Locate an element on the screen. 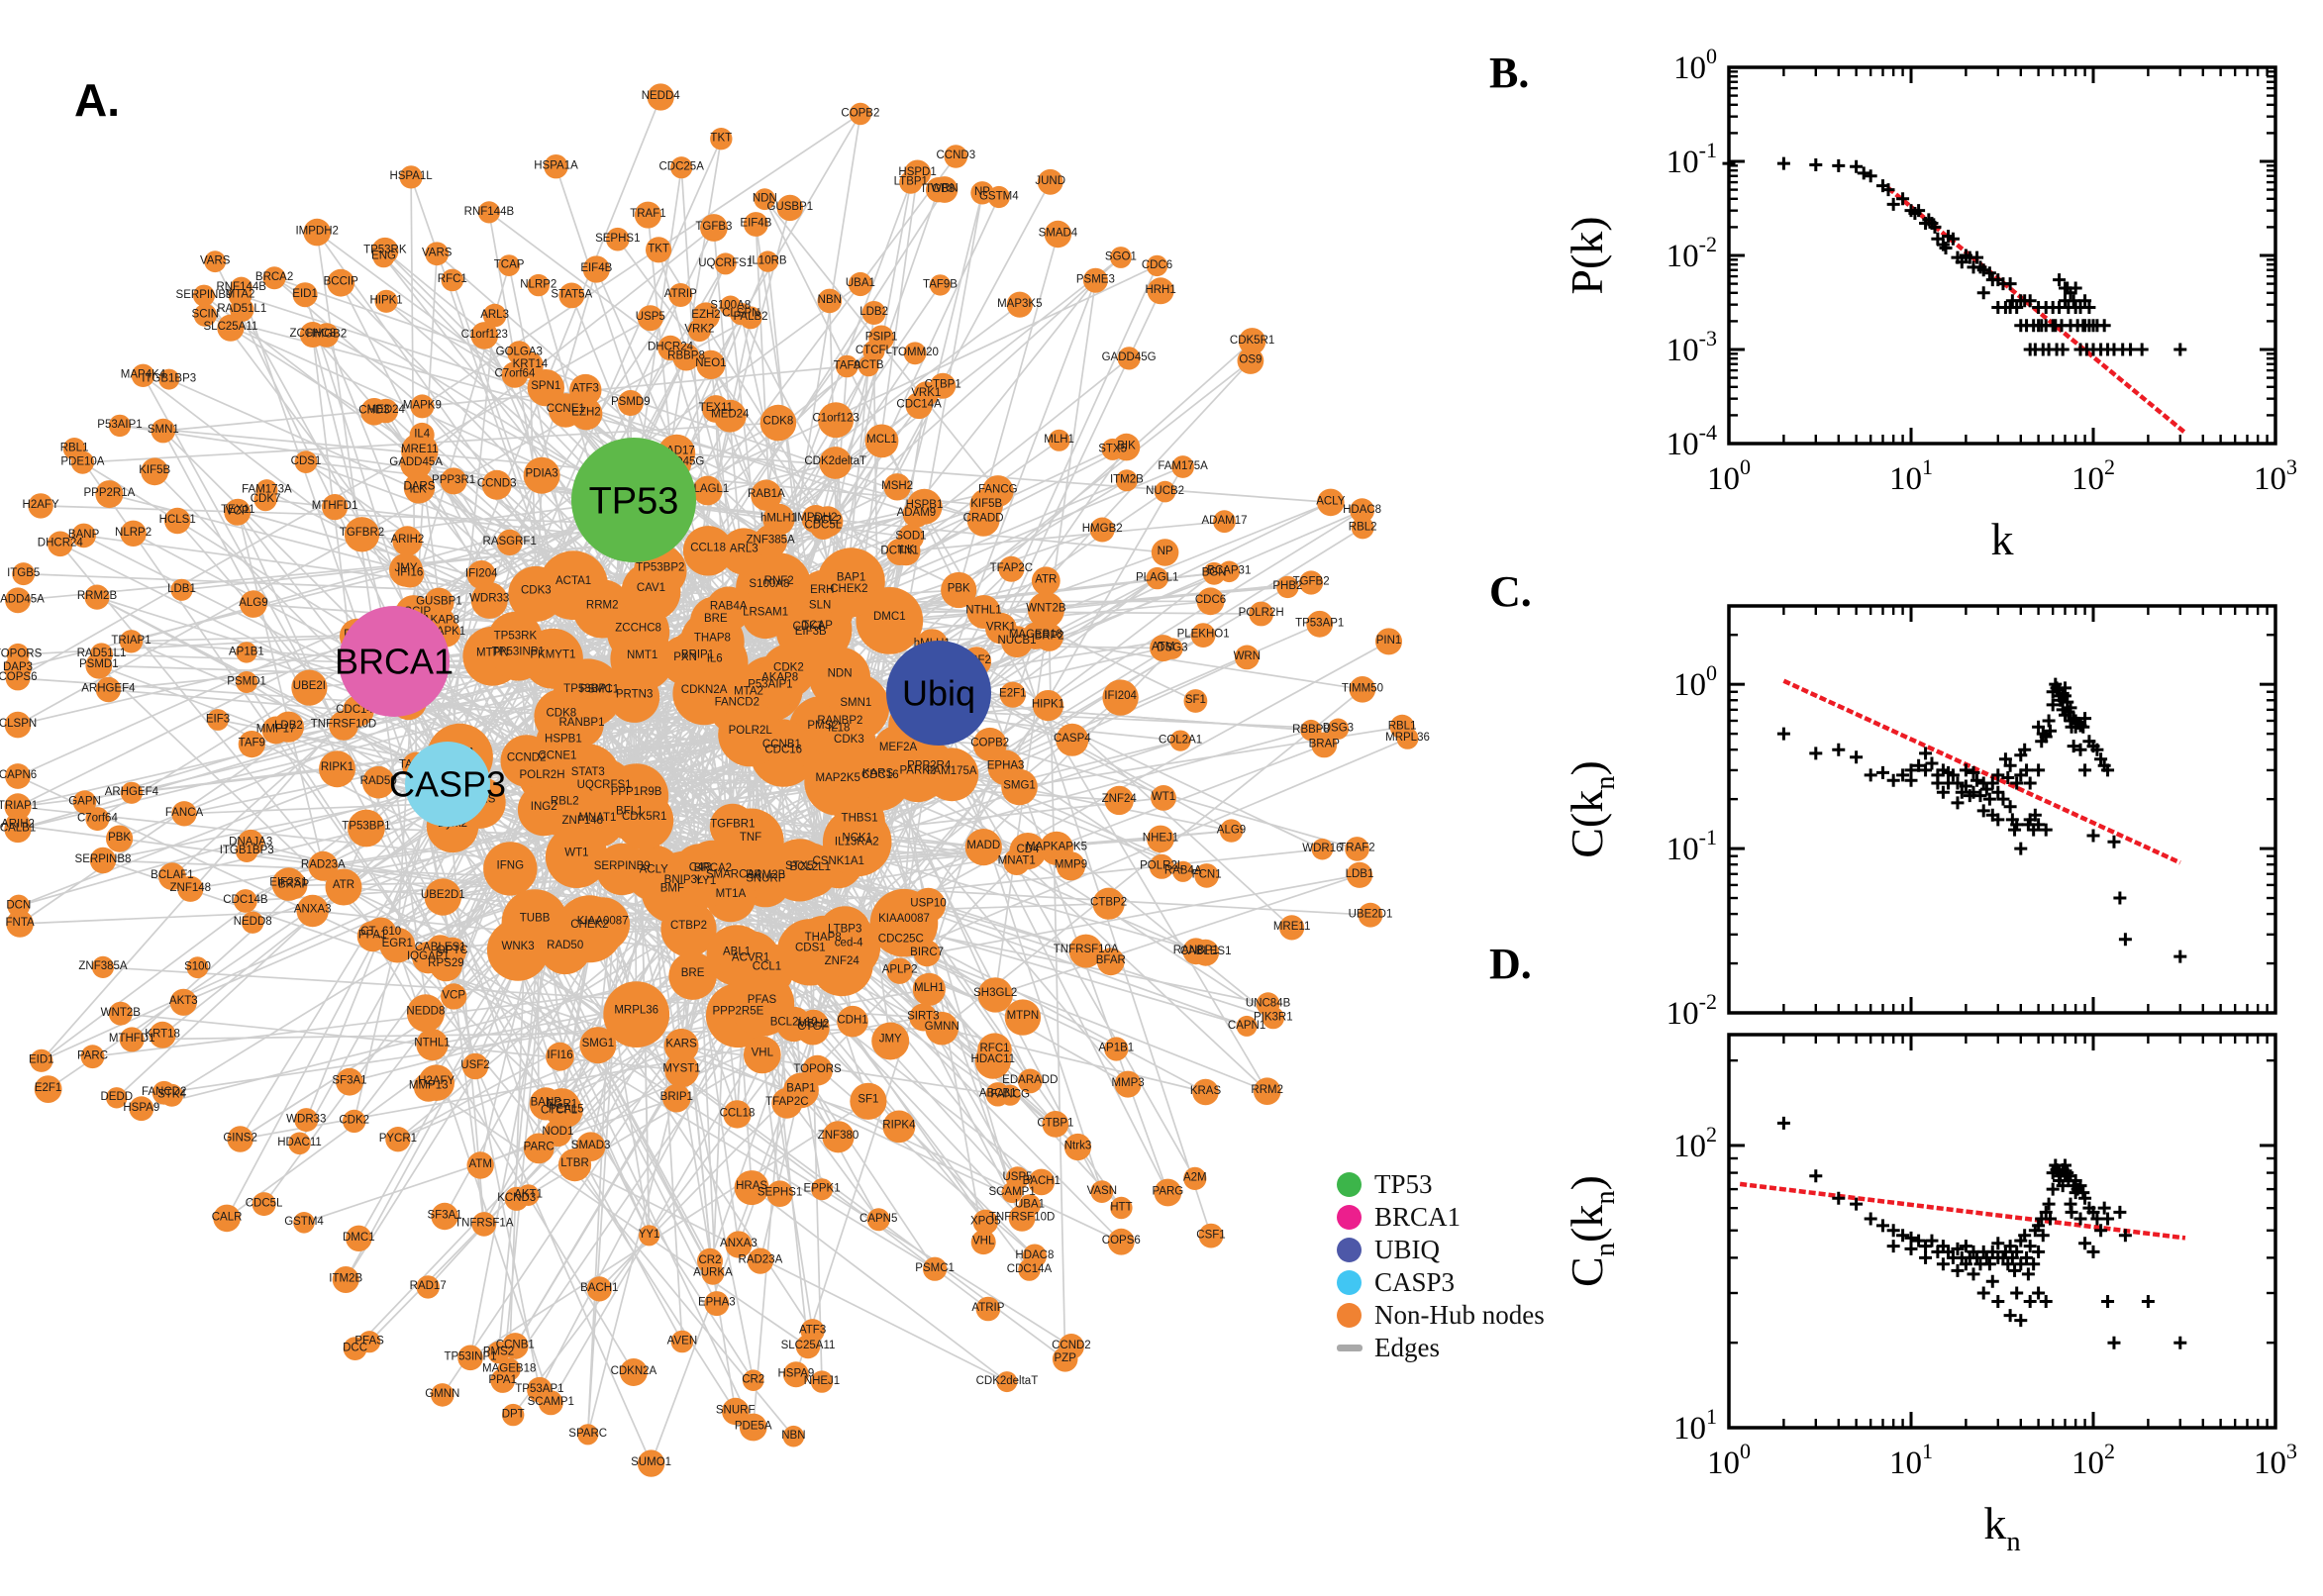  gene-node-label: JMY is located at coordinates (406, 568).